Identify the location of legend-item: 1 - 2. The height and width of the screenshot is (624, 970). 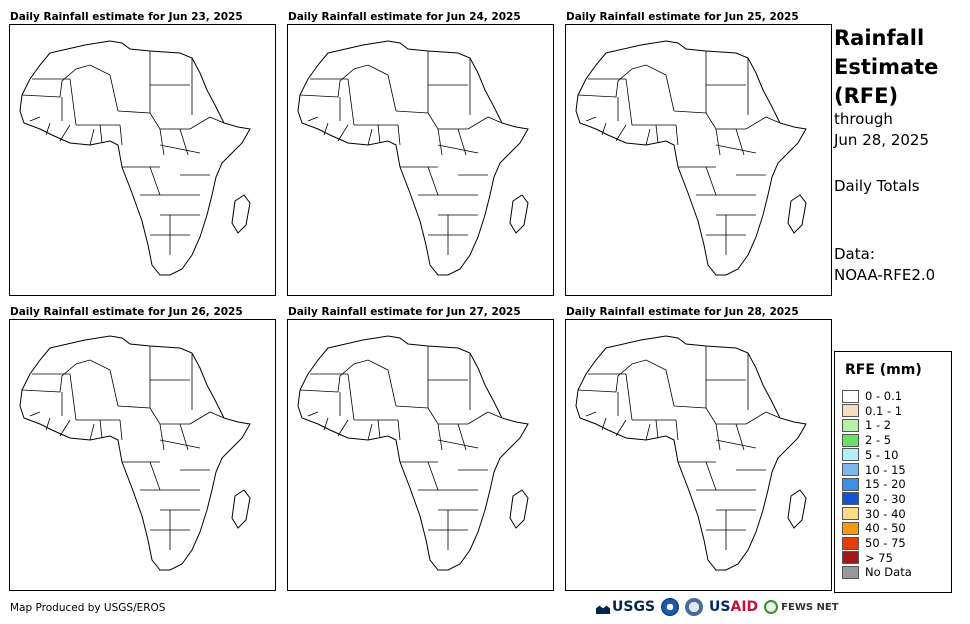
(866, 425).